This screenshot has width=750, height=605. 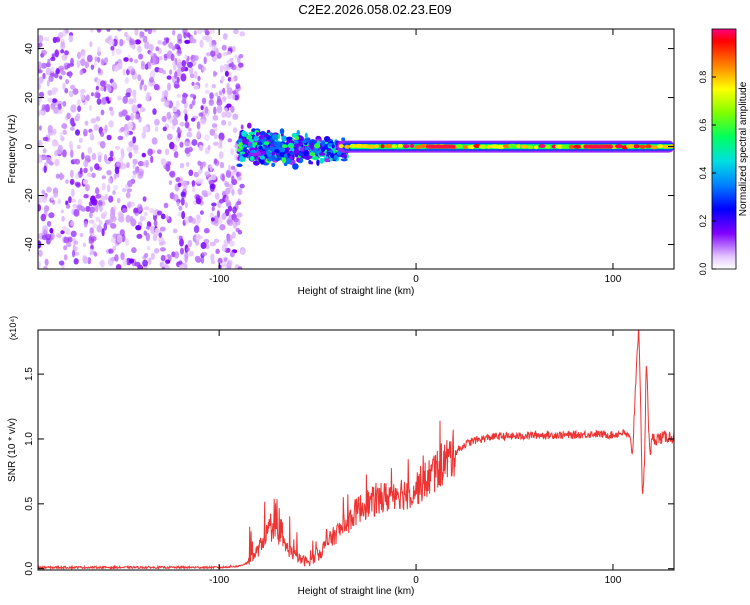 I want to click on spectrogram-y-tick-label: 40, so click(x=29, y=49).